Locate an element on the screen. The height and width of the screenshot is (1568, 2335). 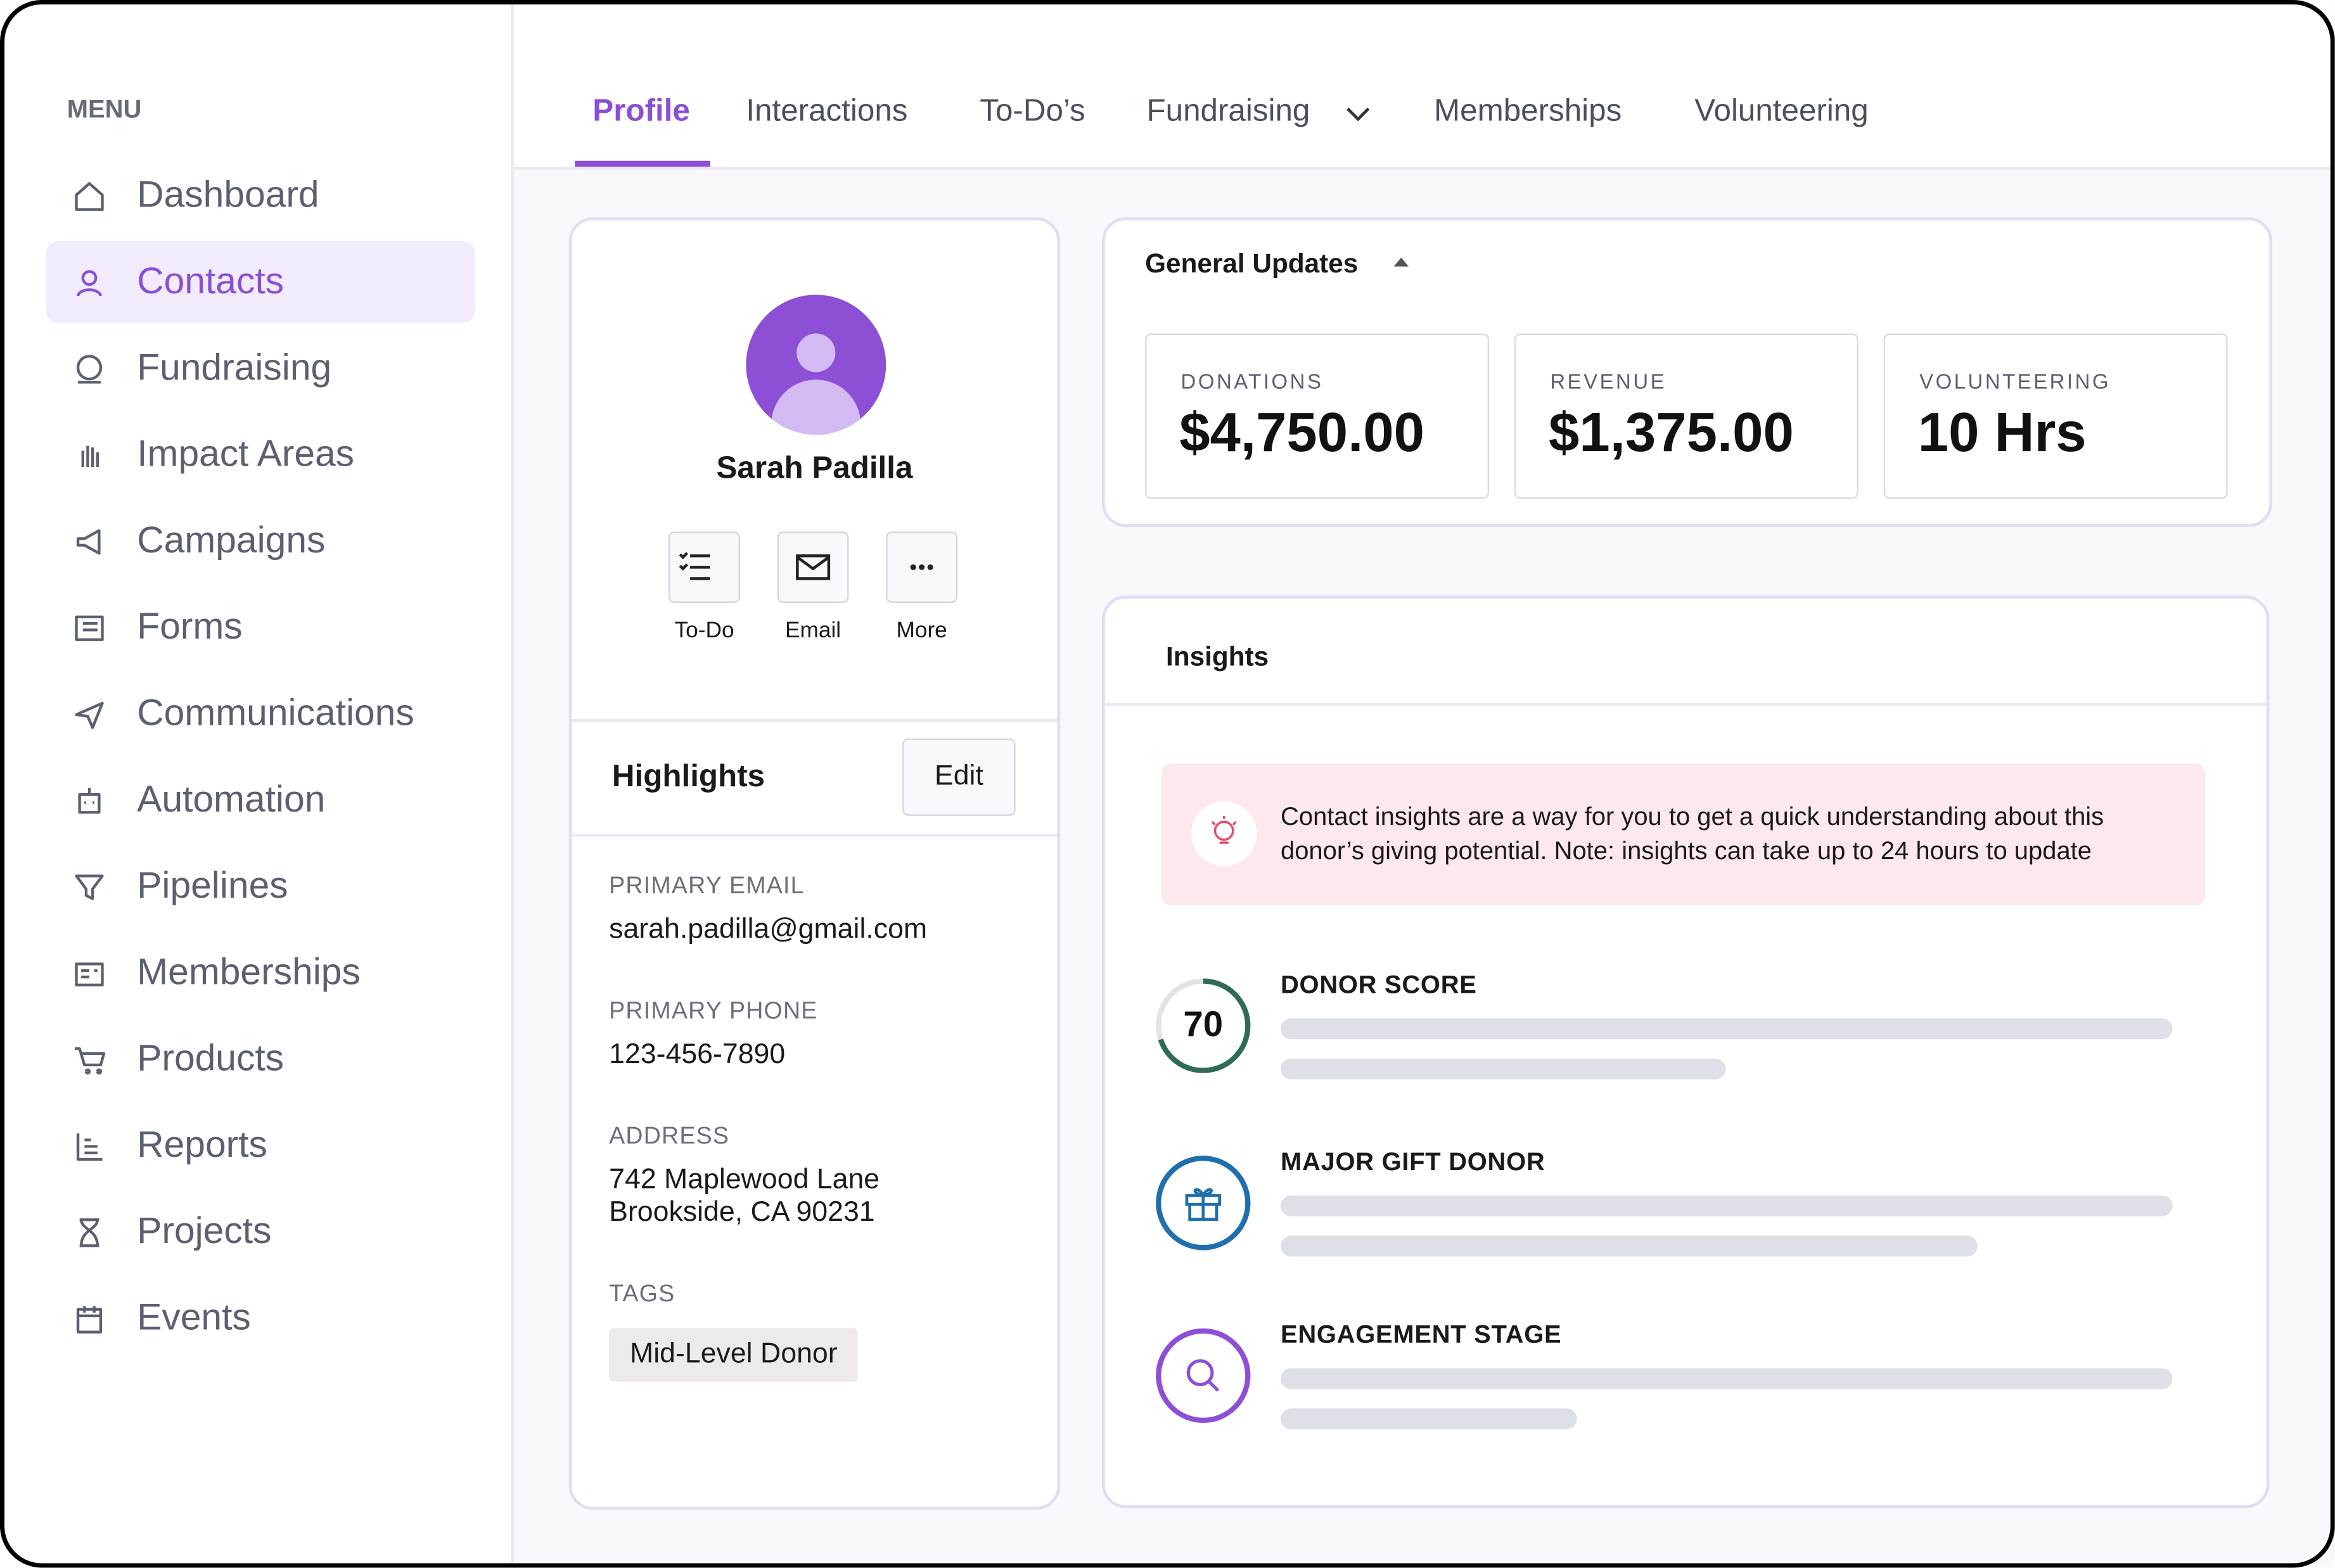
menu-item: Dashboard is located at coordinates (228, 195).